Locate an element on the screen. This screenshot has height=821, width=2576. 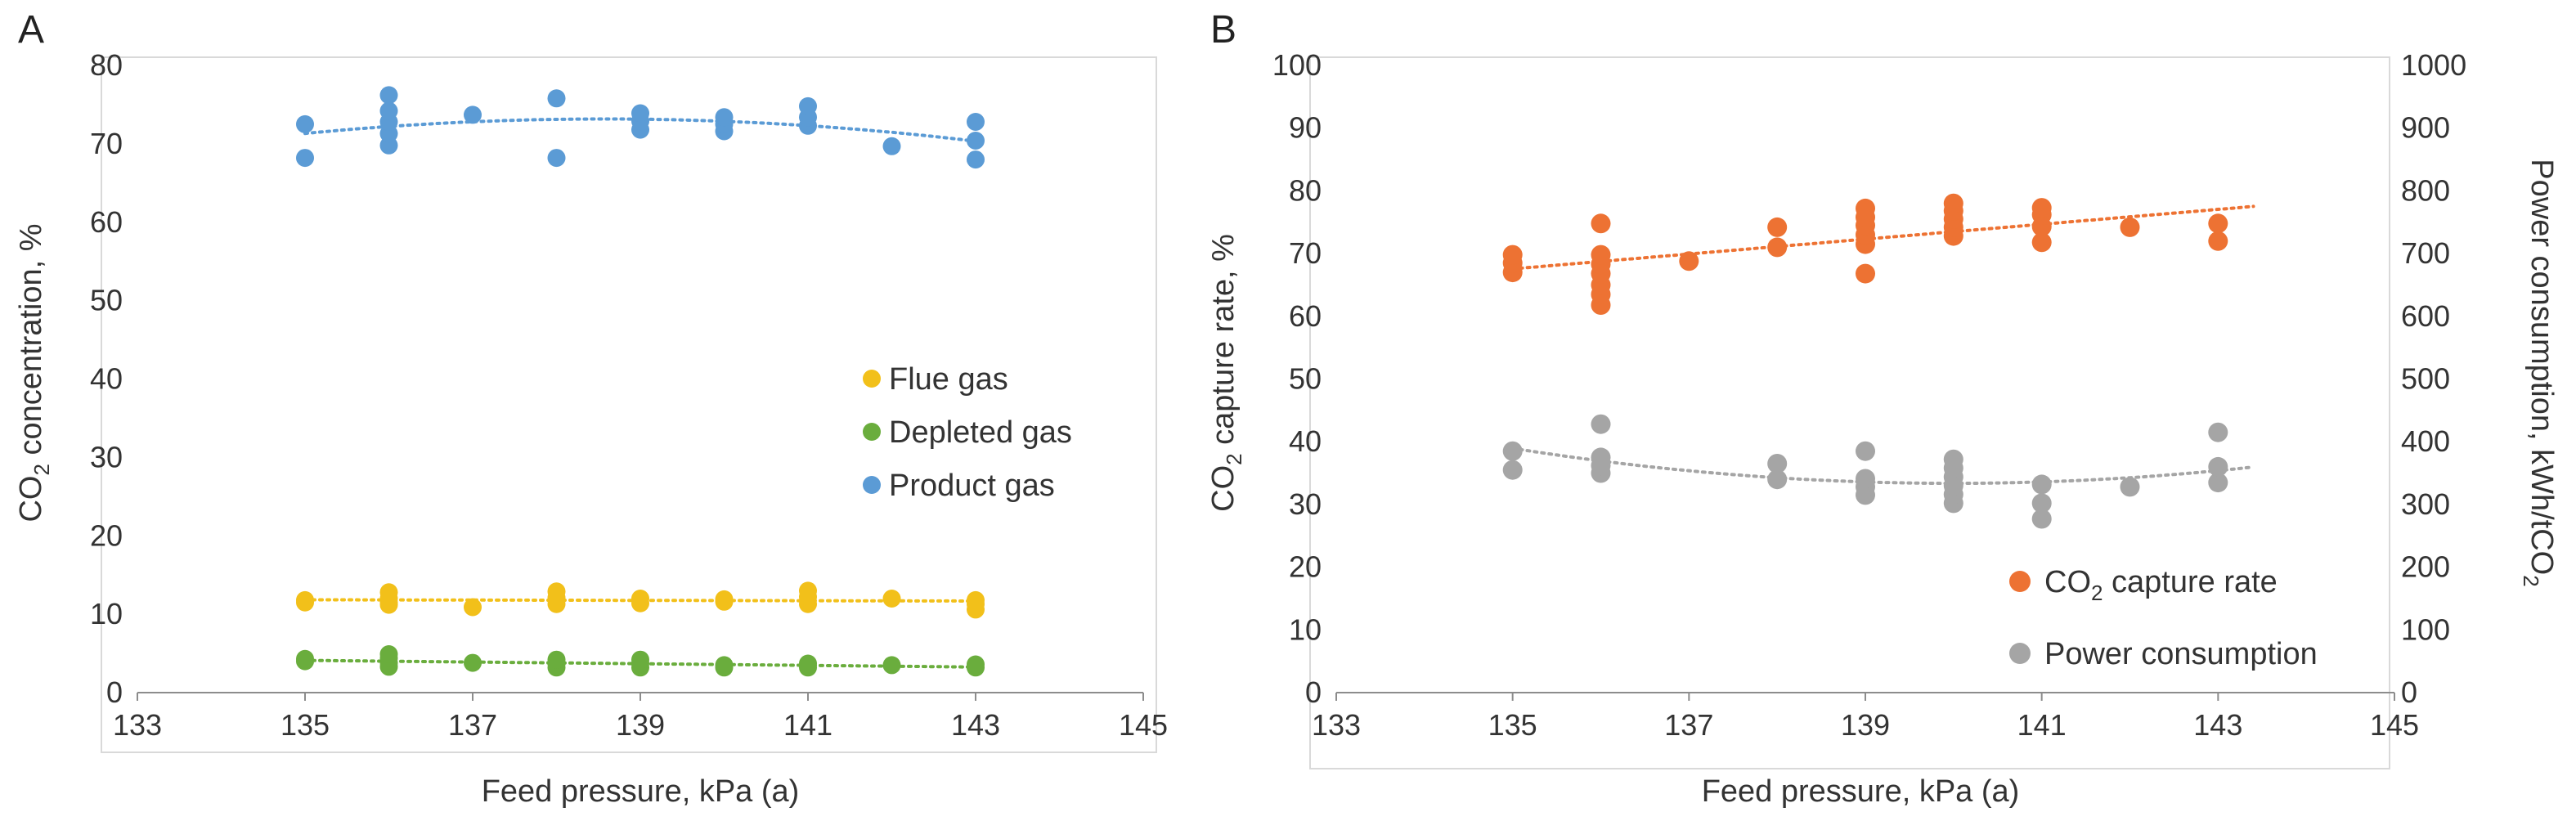
panel-b-y2-ticks: 0 100 200 300 400 500 600 700 800 900 1000 is located at coordinates (2433, 378).